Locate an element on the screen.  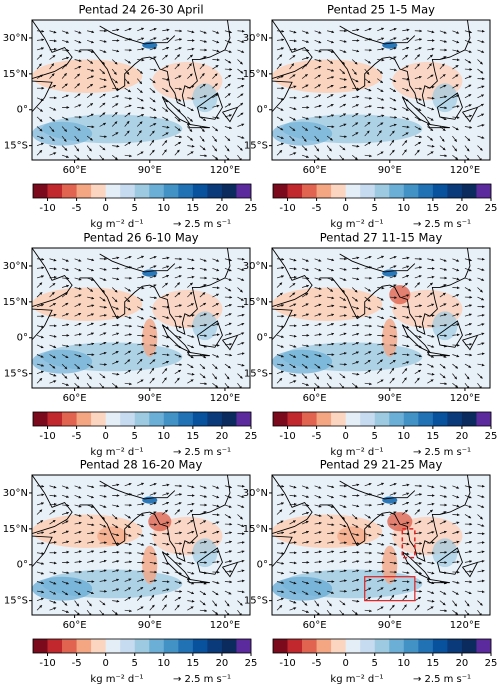
colorbar-tick-label: 0 is located at coordinates (345, 663).